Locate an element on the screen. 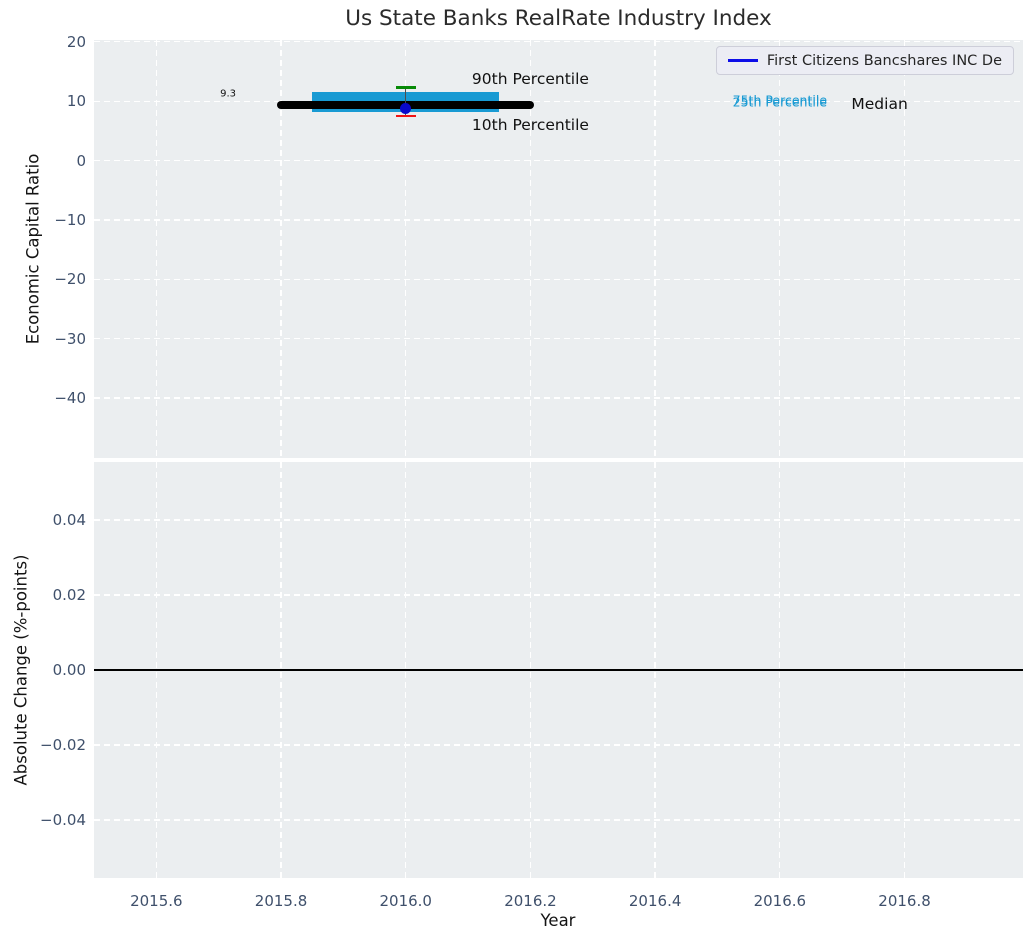 The height and width of the screenshot is (942, 1034). legend-line-icon is located at coordinates (742, 60).